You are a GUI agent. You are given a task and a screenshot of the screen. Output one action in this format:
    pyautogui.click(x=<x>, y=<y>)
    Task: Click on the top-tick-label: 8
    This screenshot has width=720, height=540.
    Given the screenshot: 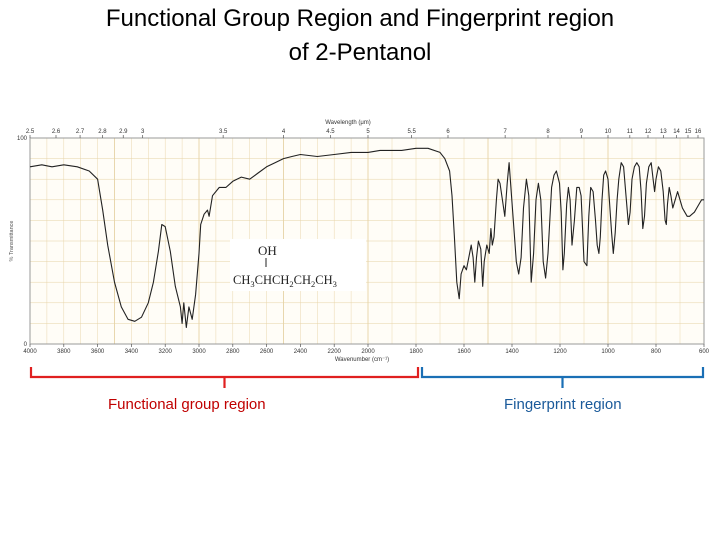 What is the action you would take?
    pyautogui.click(x=548, y=132)
    